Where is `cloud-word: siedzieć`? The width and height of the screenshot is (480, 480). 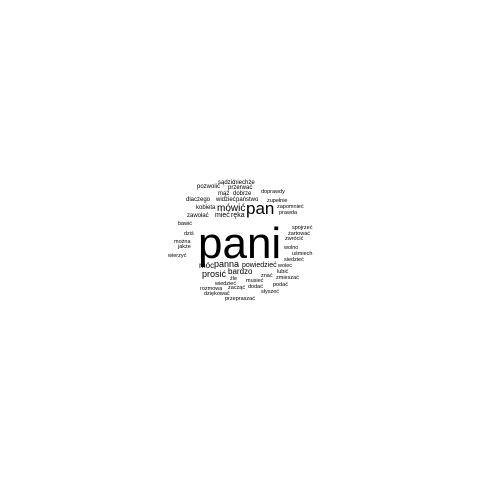
cloud-word: siedzieć is located at coordinates (294, 260).